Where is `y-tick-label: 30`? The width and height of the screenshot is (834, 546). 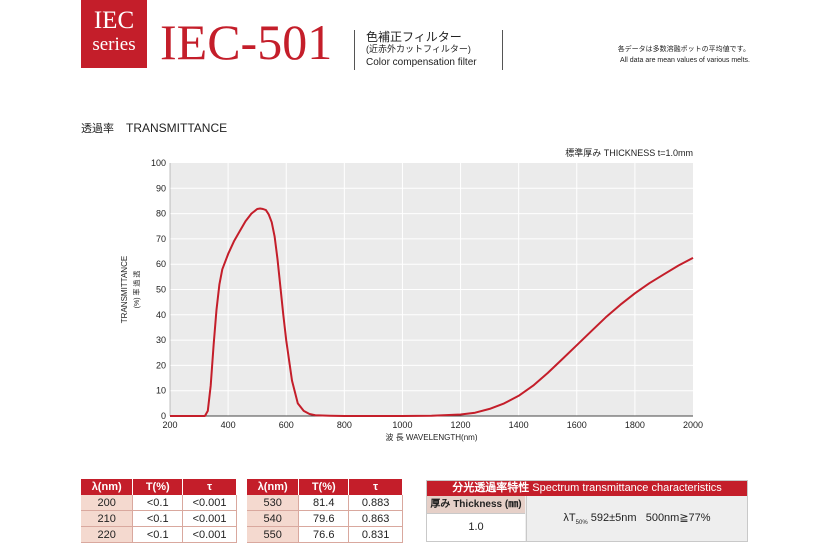
y-tick-label: 30 is located at coordinates (161, 340).